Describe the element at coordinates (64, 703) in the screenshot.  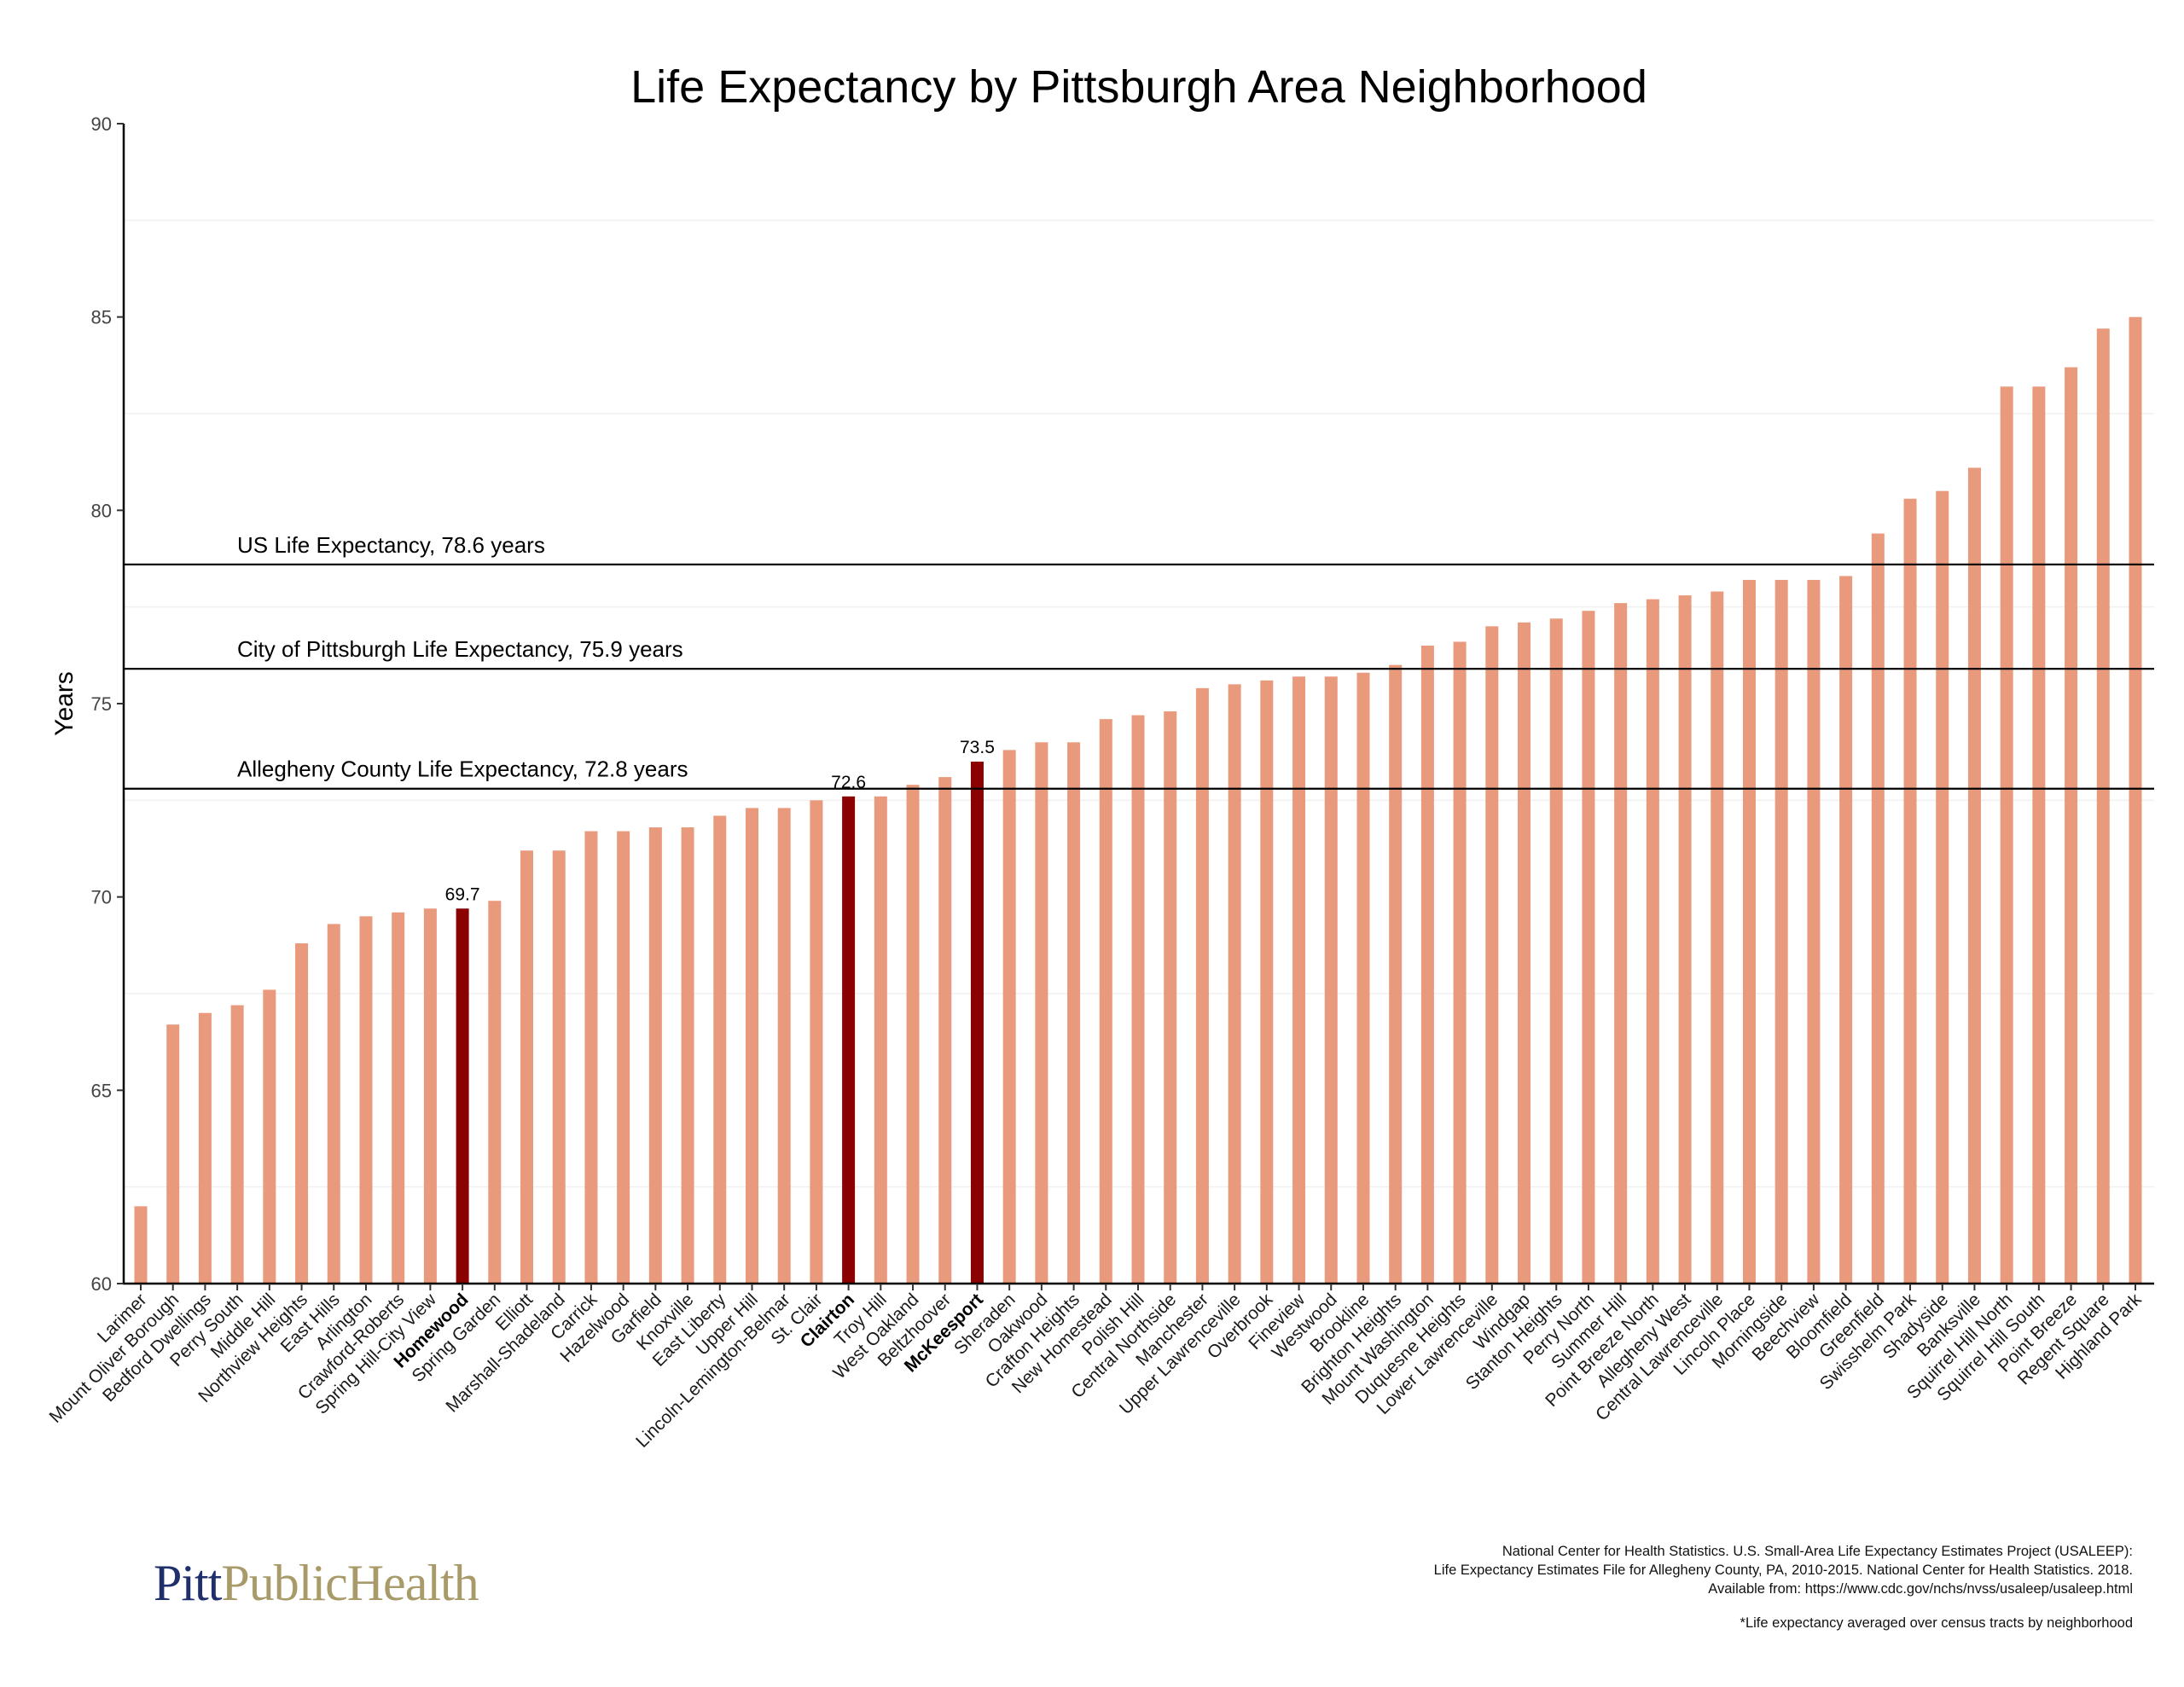
I see `y-axis-title: Years` at that location.